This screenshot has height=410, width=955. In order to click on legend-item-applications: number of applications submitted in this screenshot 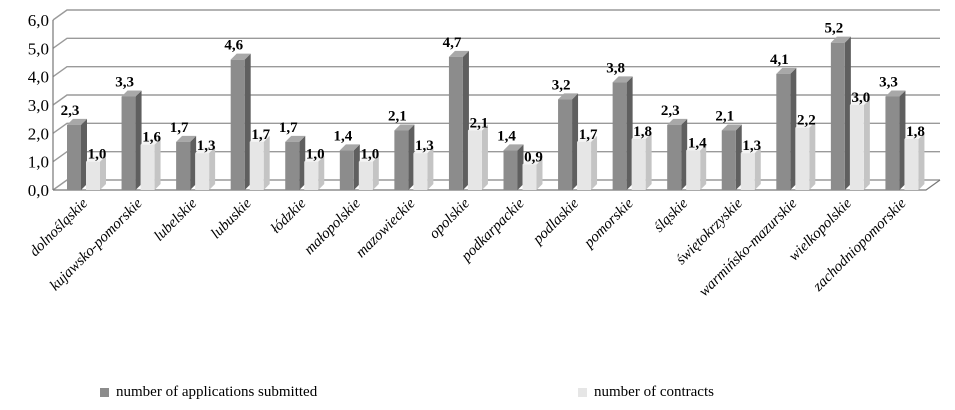, I will do `click(208, 392)`.